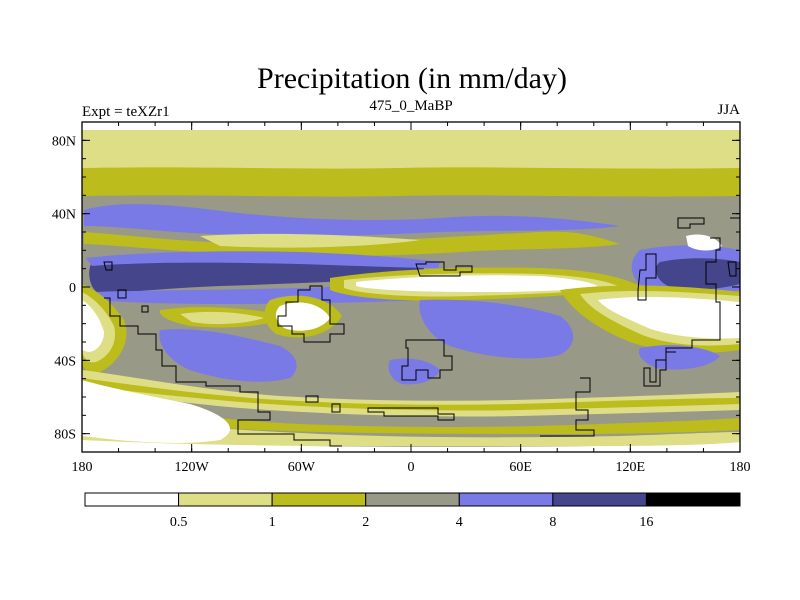  What do you see at coordinates (411, 150) in the screenshot?
I see `band-north-light` at bounding box center [411, 150].